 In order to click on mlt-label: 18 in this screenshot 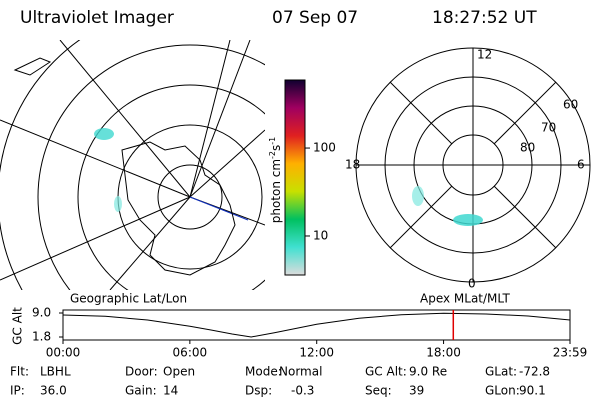, I will do `click(352, 165)`.